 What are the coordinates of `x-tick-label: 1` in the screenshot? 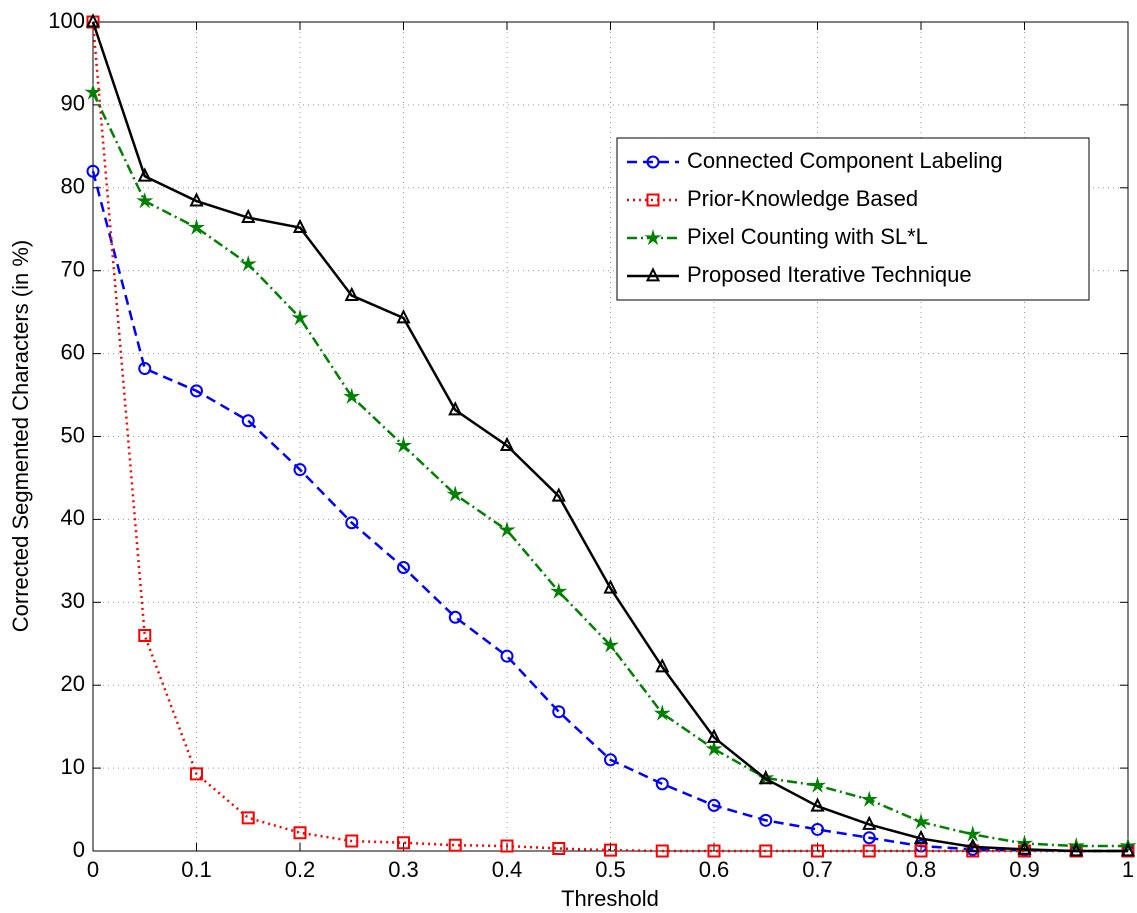 It's located at (1128, 869).